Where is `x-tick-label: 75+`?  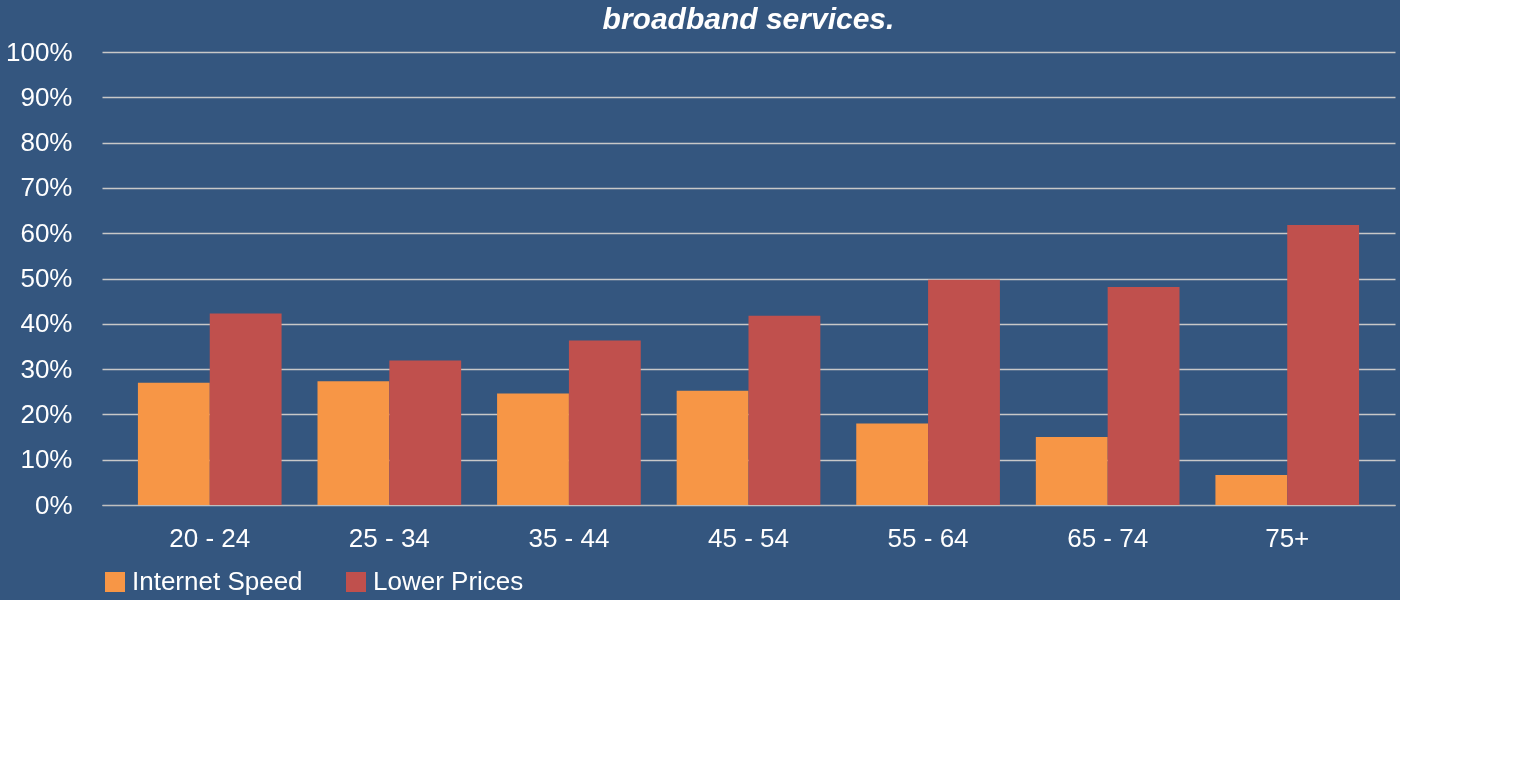 x-tick-label: 75+ is located at coordinates (1287, 537).